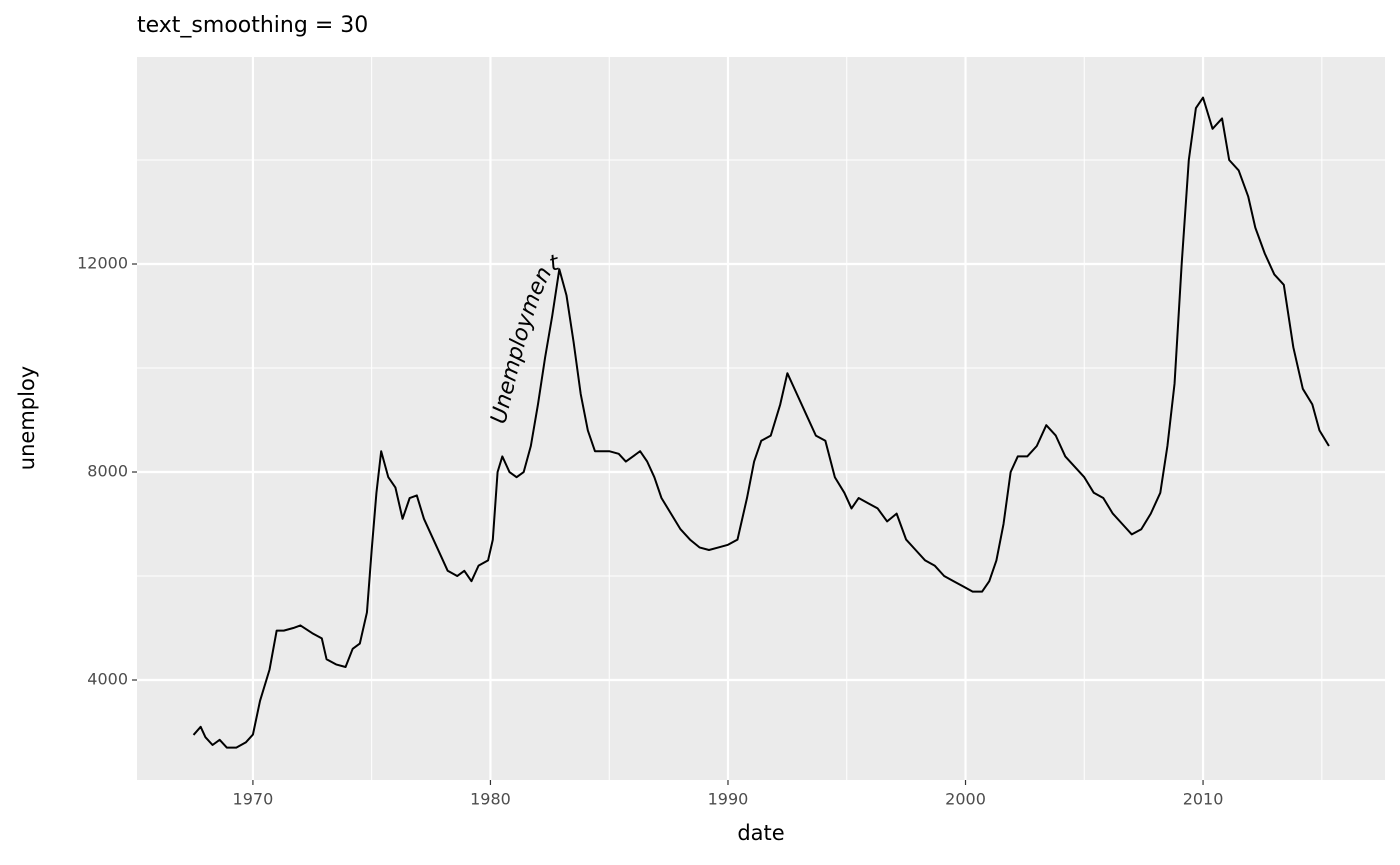 This screenshot has height=865, width=1400. I want to click on y-tick-label: 4000, so click(107, 679).